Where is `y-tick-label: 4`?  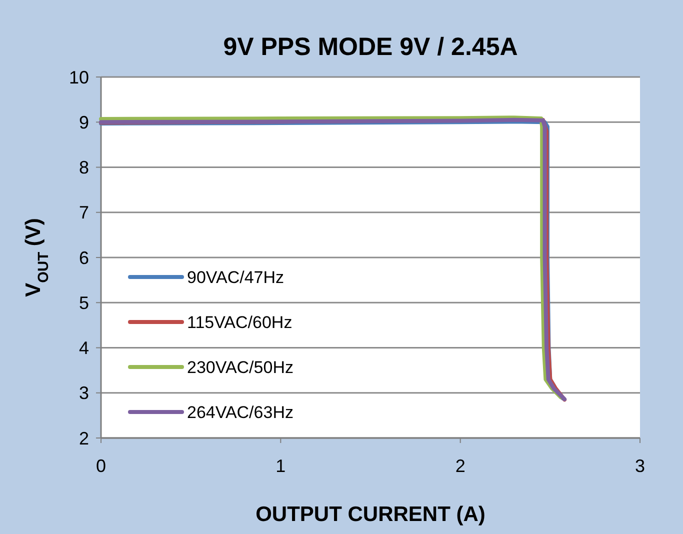 y-tick-label: 4 is located at coordinates (83, 348).